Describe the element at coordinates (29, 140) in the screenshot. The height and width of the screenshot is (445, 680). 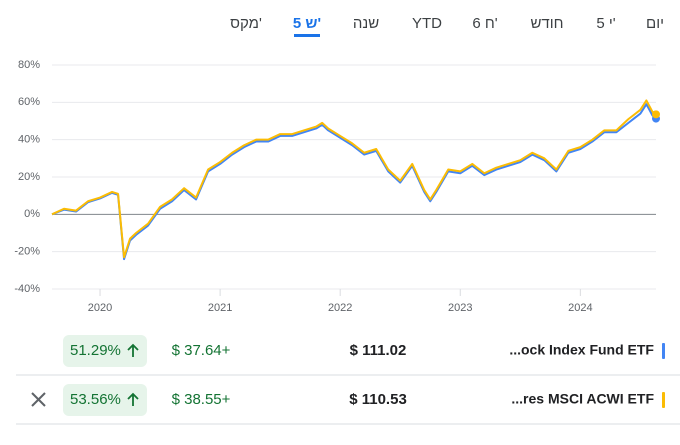
I see `y-tick-label: 40%` at that location.